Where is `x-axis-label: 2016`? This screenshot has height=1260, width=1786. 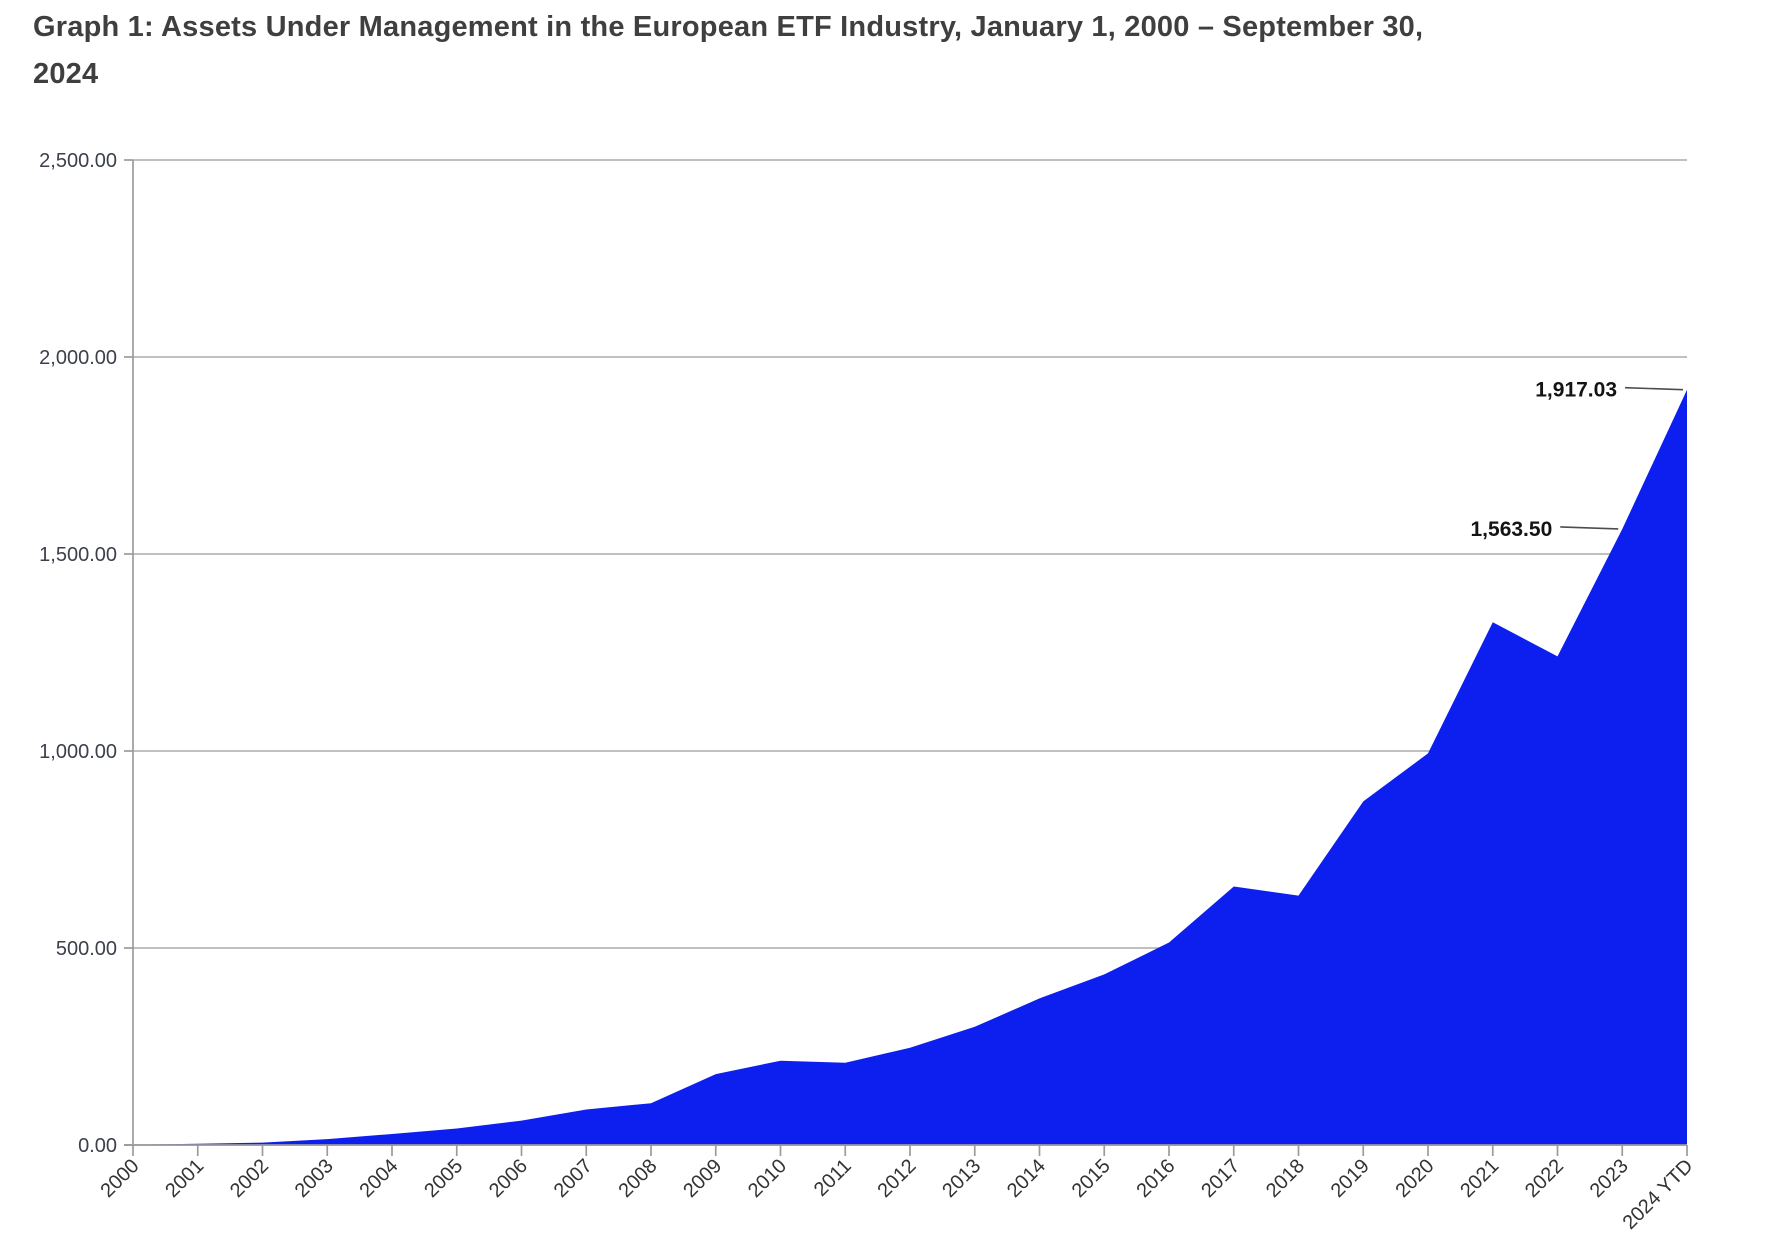
x-axis-label: 2016 is located at coordinates (1156, 1178).